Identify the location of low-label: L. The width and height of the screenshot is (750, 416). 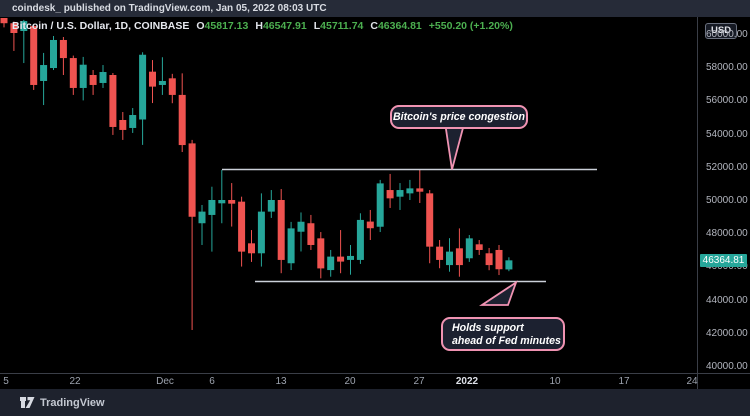
(317, 26).